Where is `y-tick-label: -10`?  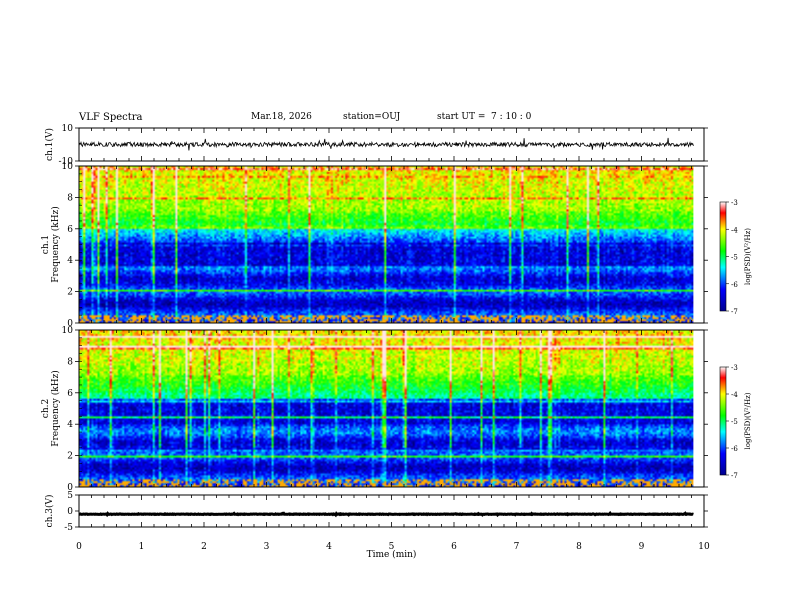 y-tick-label: -10 is located at coordinates (66, 162).